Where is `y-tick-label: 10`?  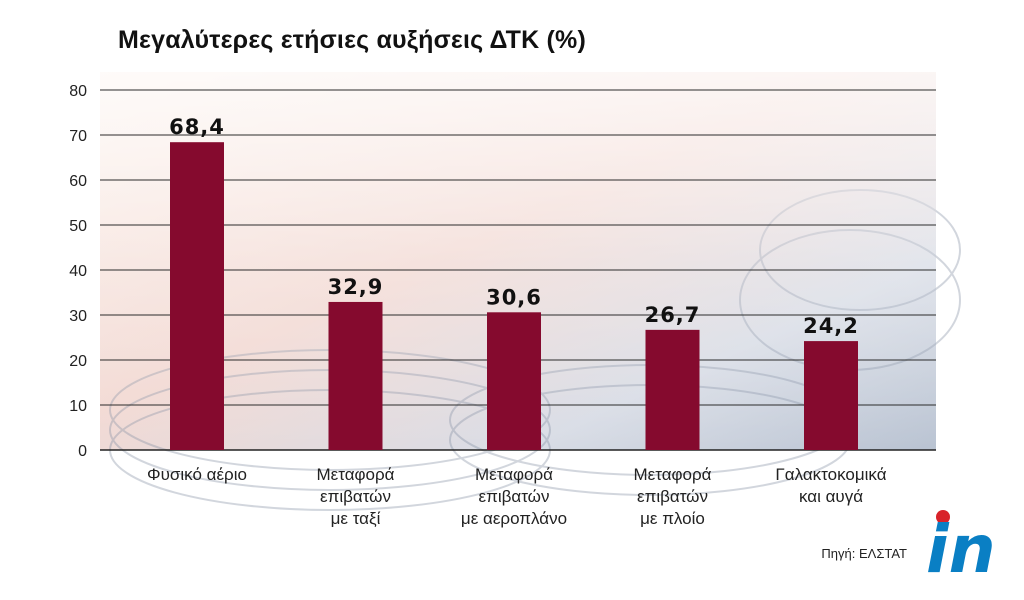 y-tick-label: 10 is located at coordinates (78, 406).